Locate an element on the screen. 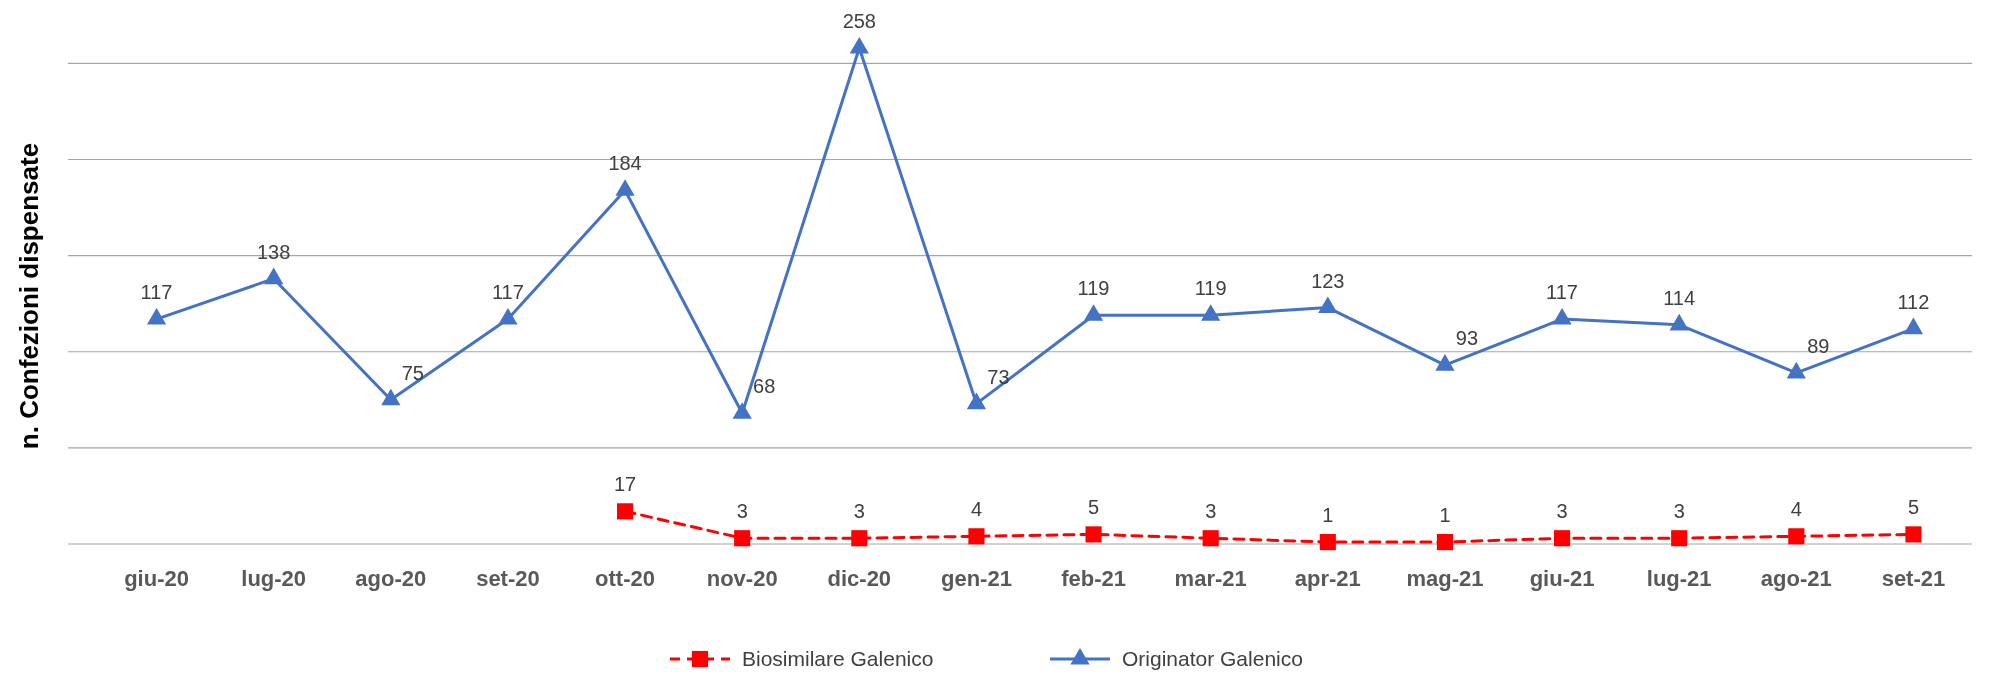 Image resolution: width=2000 pixels, height=692 pixels. x-tick-label: mar-21 is located at coordinates (1210, 578).